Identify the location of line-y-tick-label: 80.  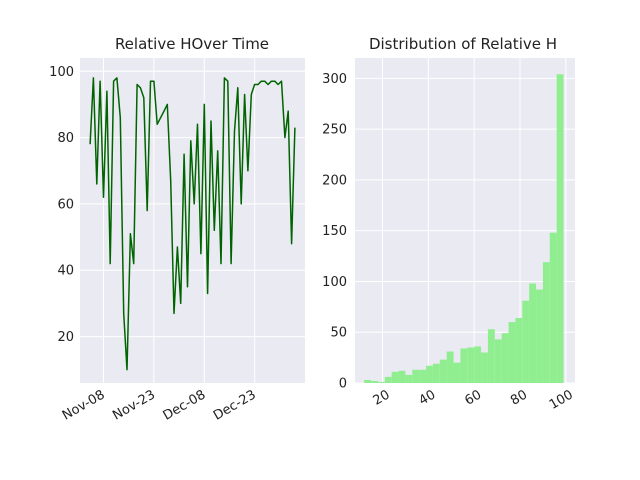
(65, 138).